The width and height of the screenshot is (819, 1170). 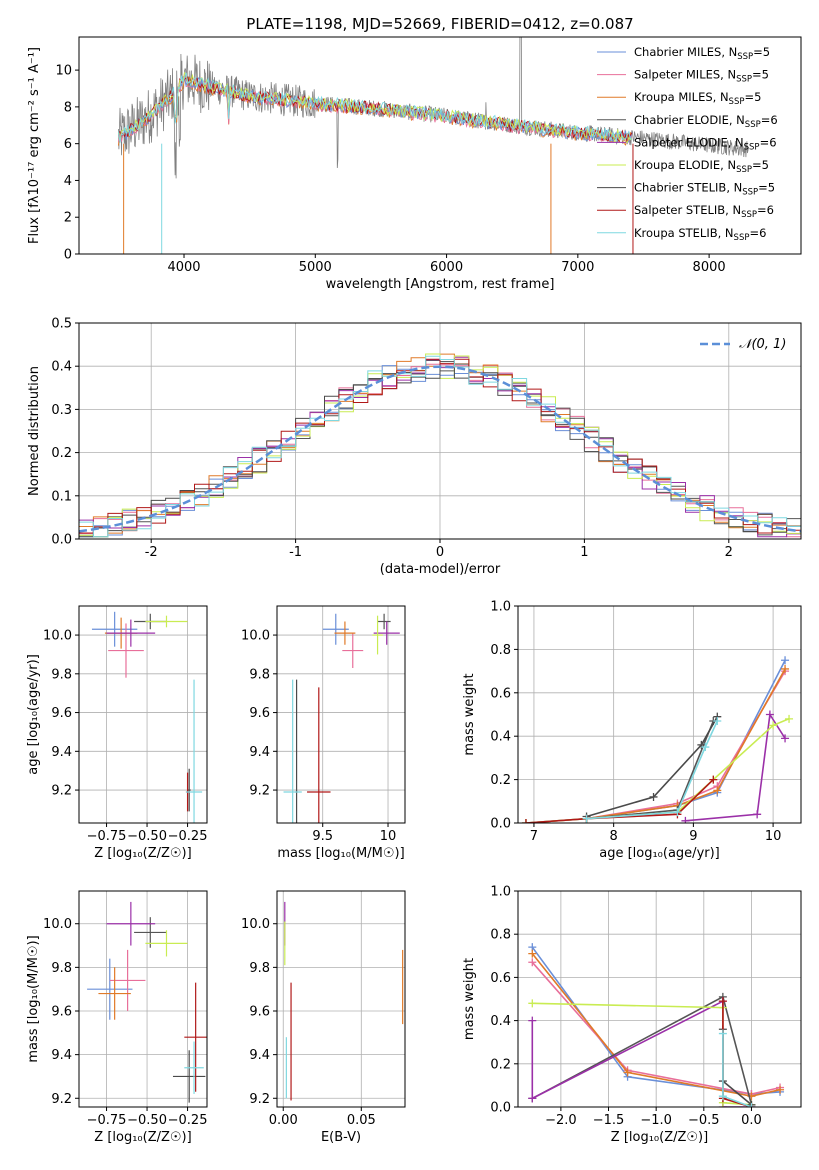 What do you see at coordinates (500, 693) in the screenshot?
I see `y-tick-label: 0.6` at bounding box center [500, 693].